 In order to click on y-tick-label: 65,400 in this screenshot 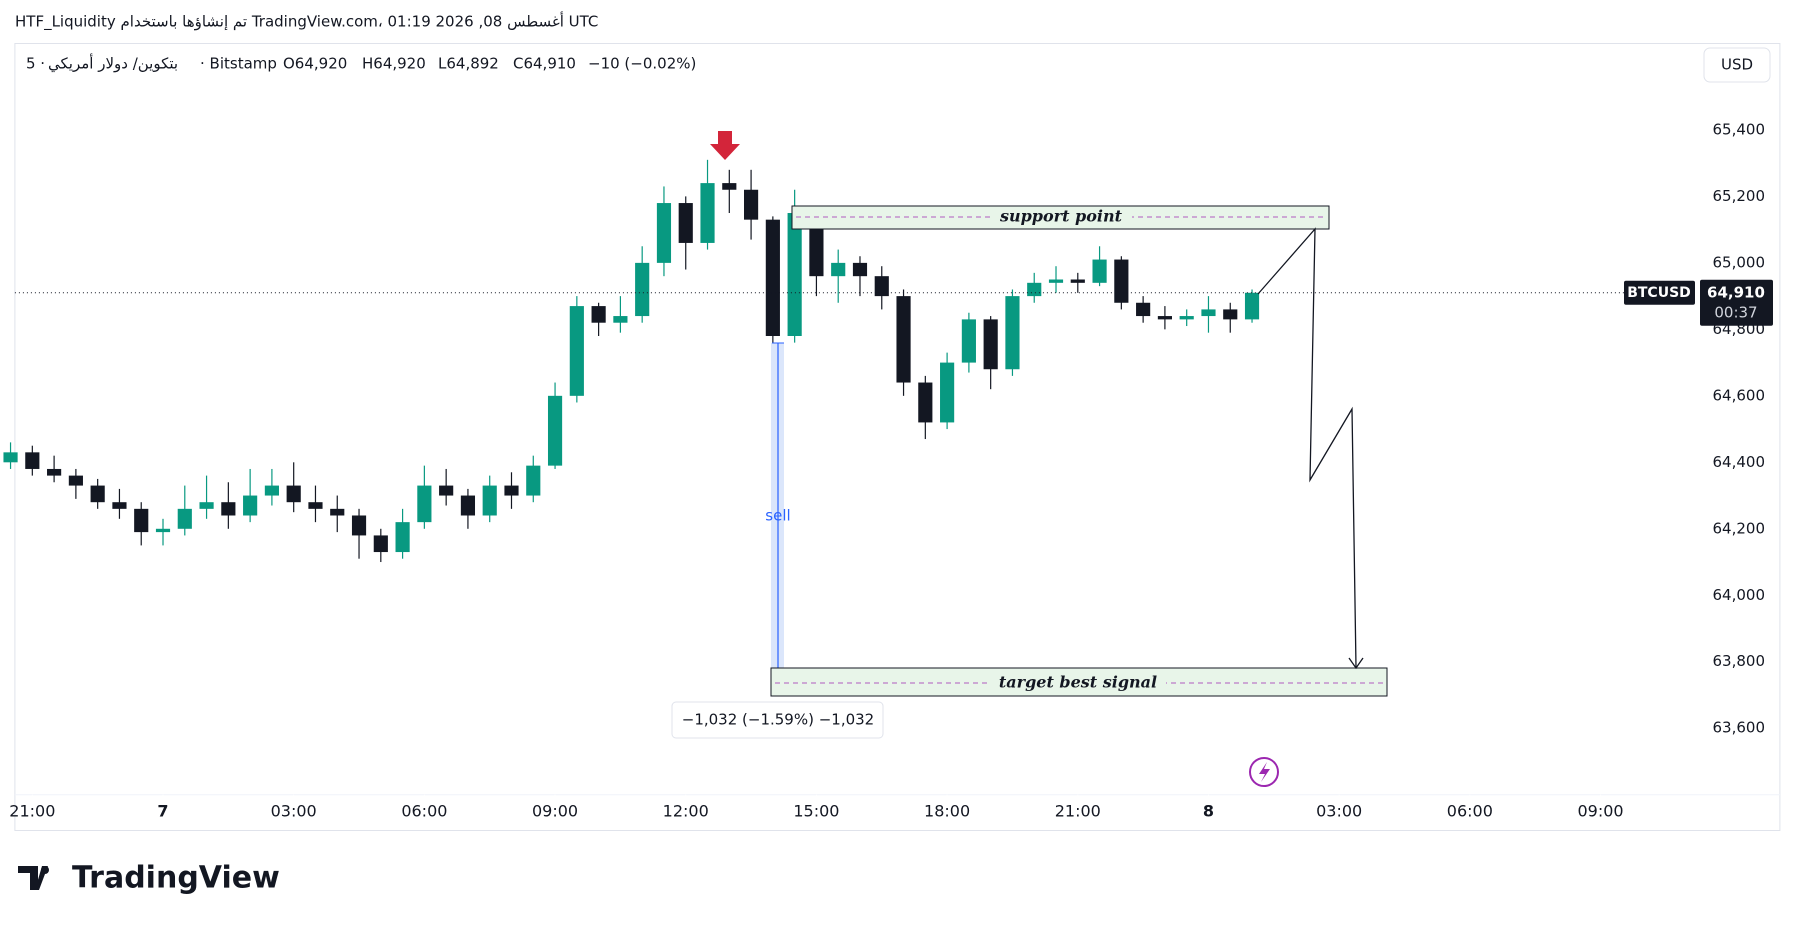, I will do `click(1739, 129)`.